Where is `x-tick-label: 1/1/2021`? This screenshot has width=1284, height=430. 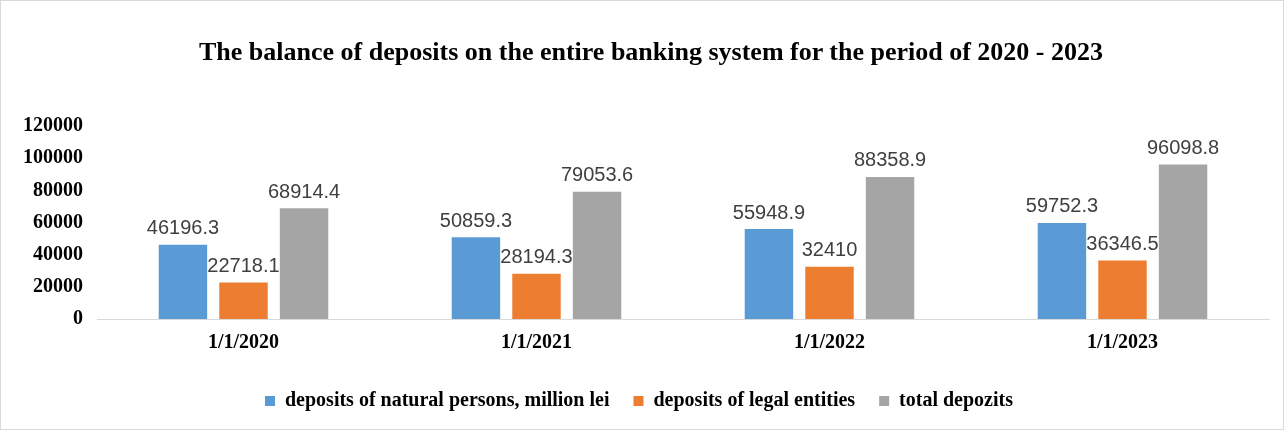
x-tick-label: 1/1/2021 is located at coordinates (536, 341).